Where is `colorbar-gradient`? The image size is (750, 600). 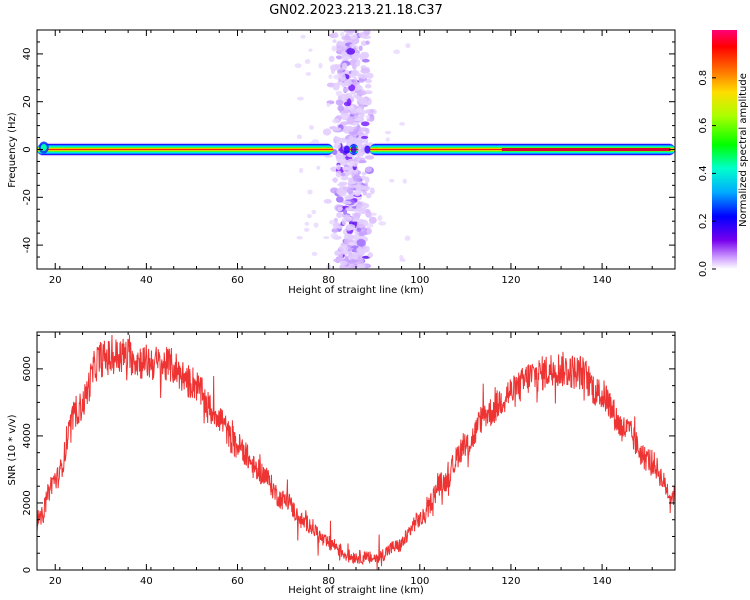 colorbar-gradient is located at coordinates (724, 149).